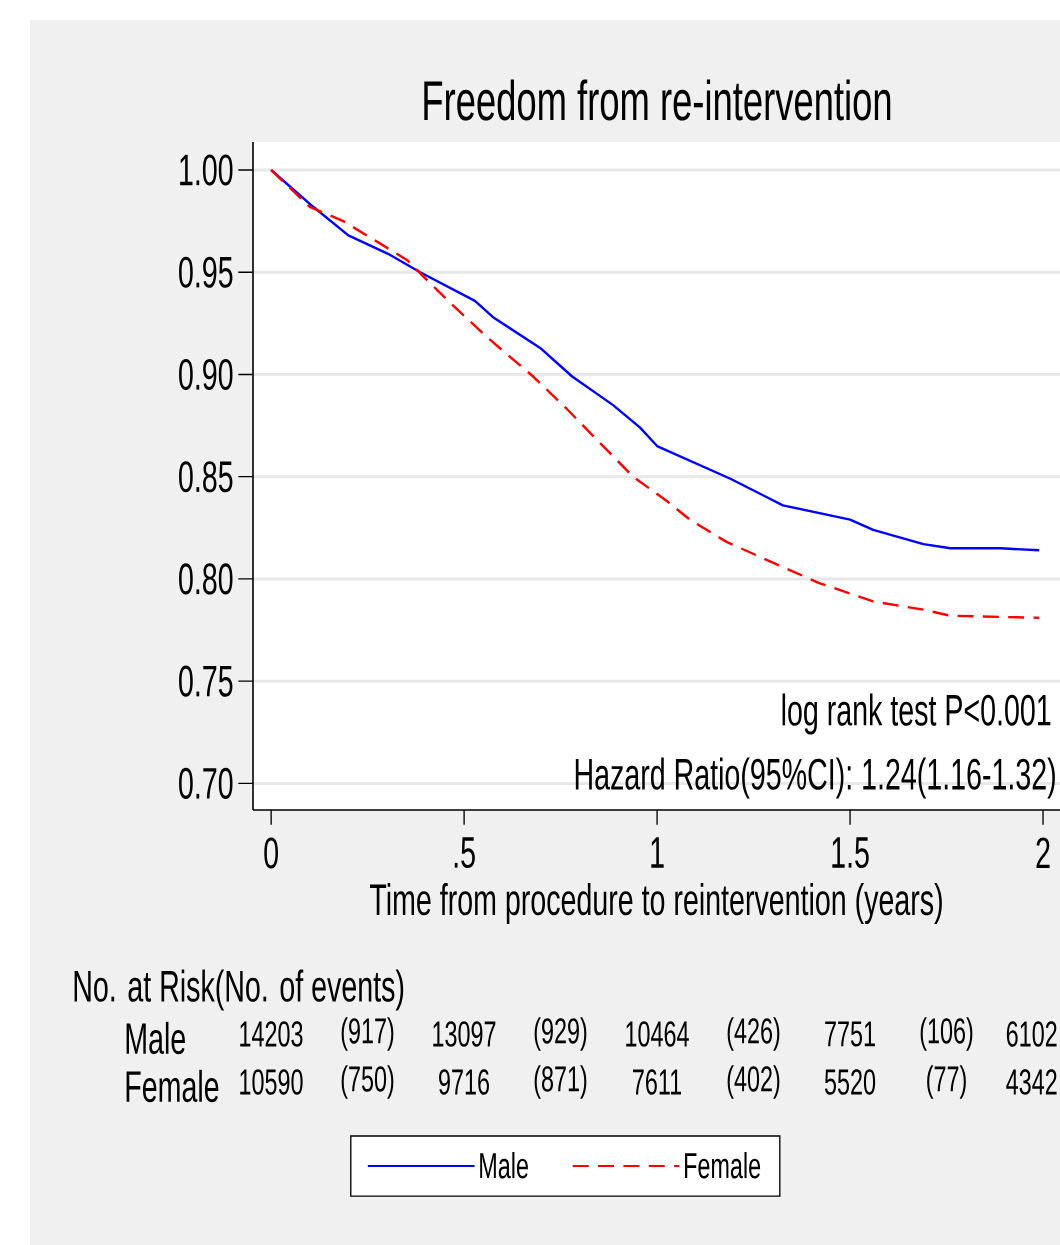 The height and width of the screenshot is (1245, 1060). I want to click on y-tick-label: 0.75, so click(206, 681).